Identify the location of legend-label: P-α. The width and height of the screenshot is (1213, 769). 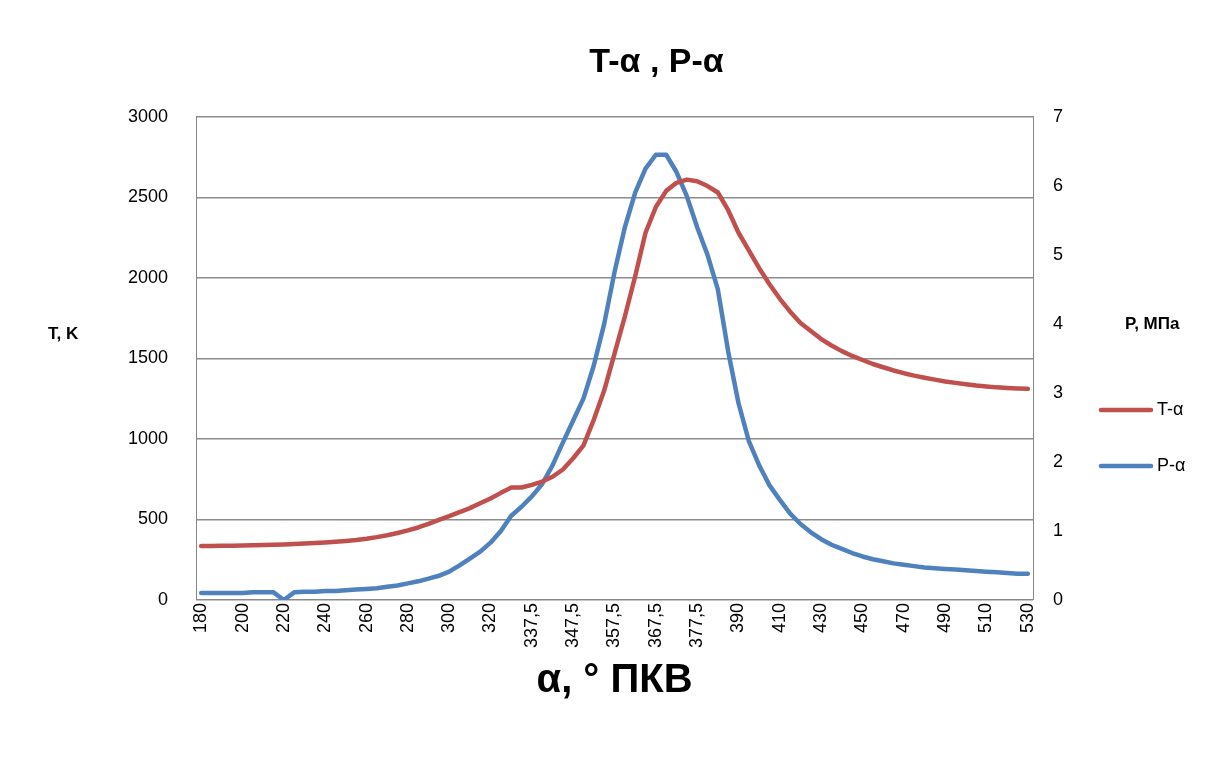
(1171, 464).